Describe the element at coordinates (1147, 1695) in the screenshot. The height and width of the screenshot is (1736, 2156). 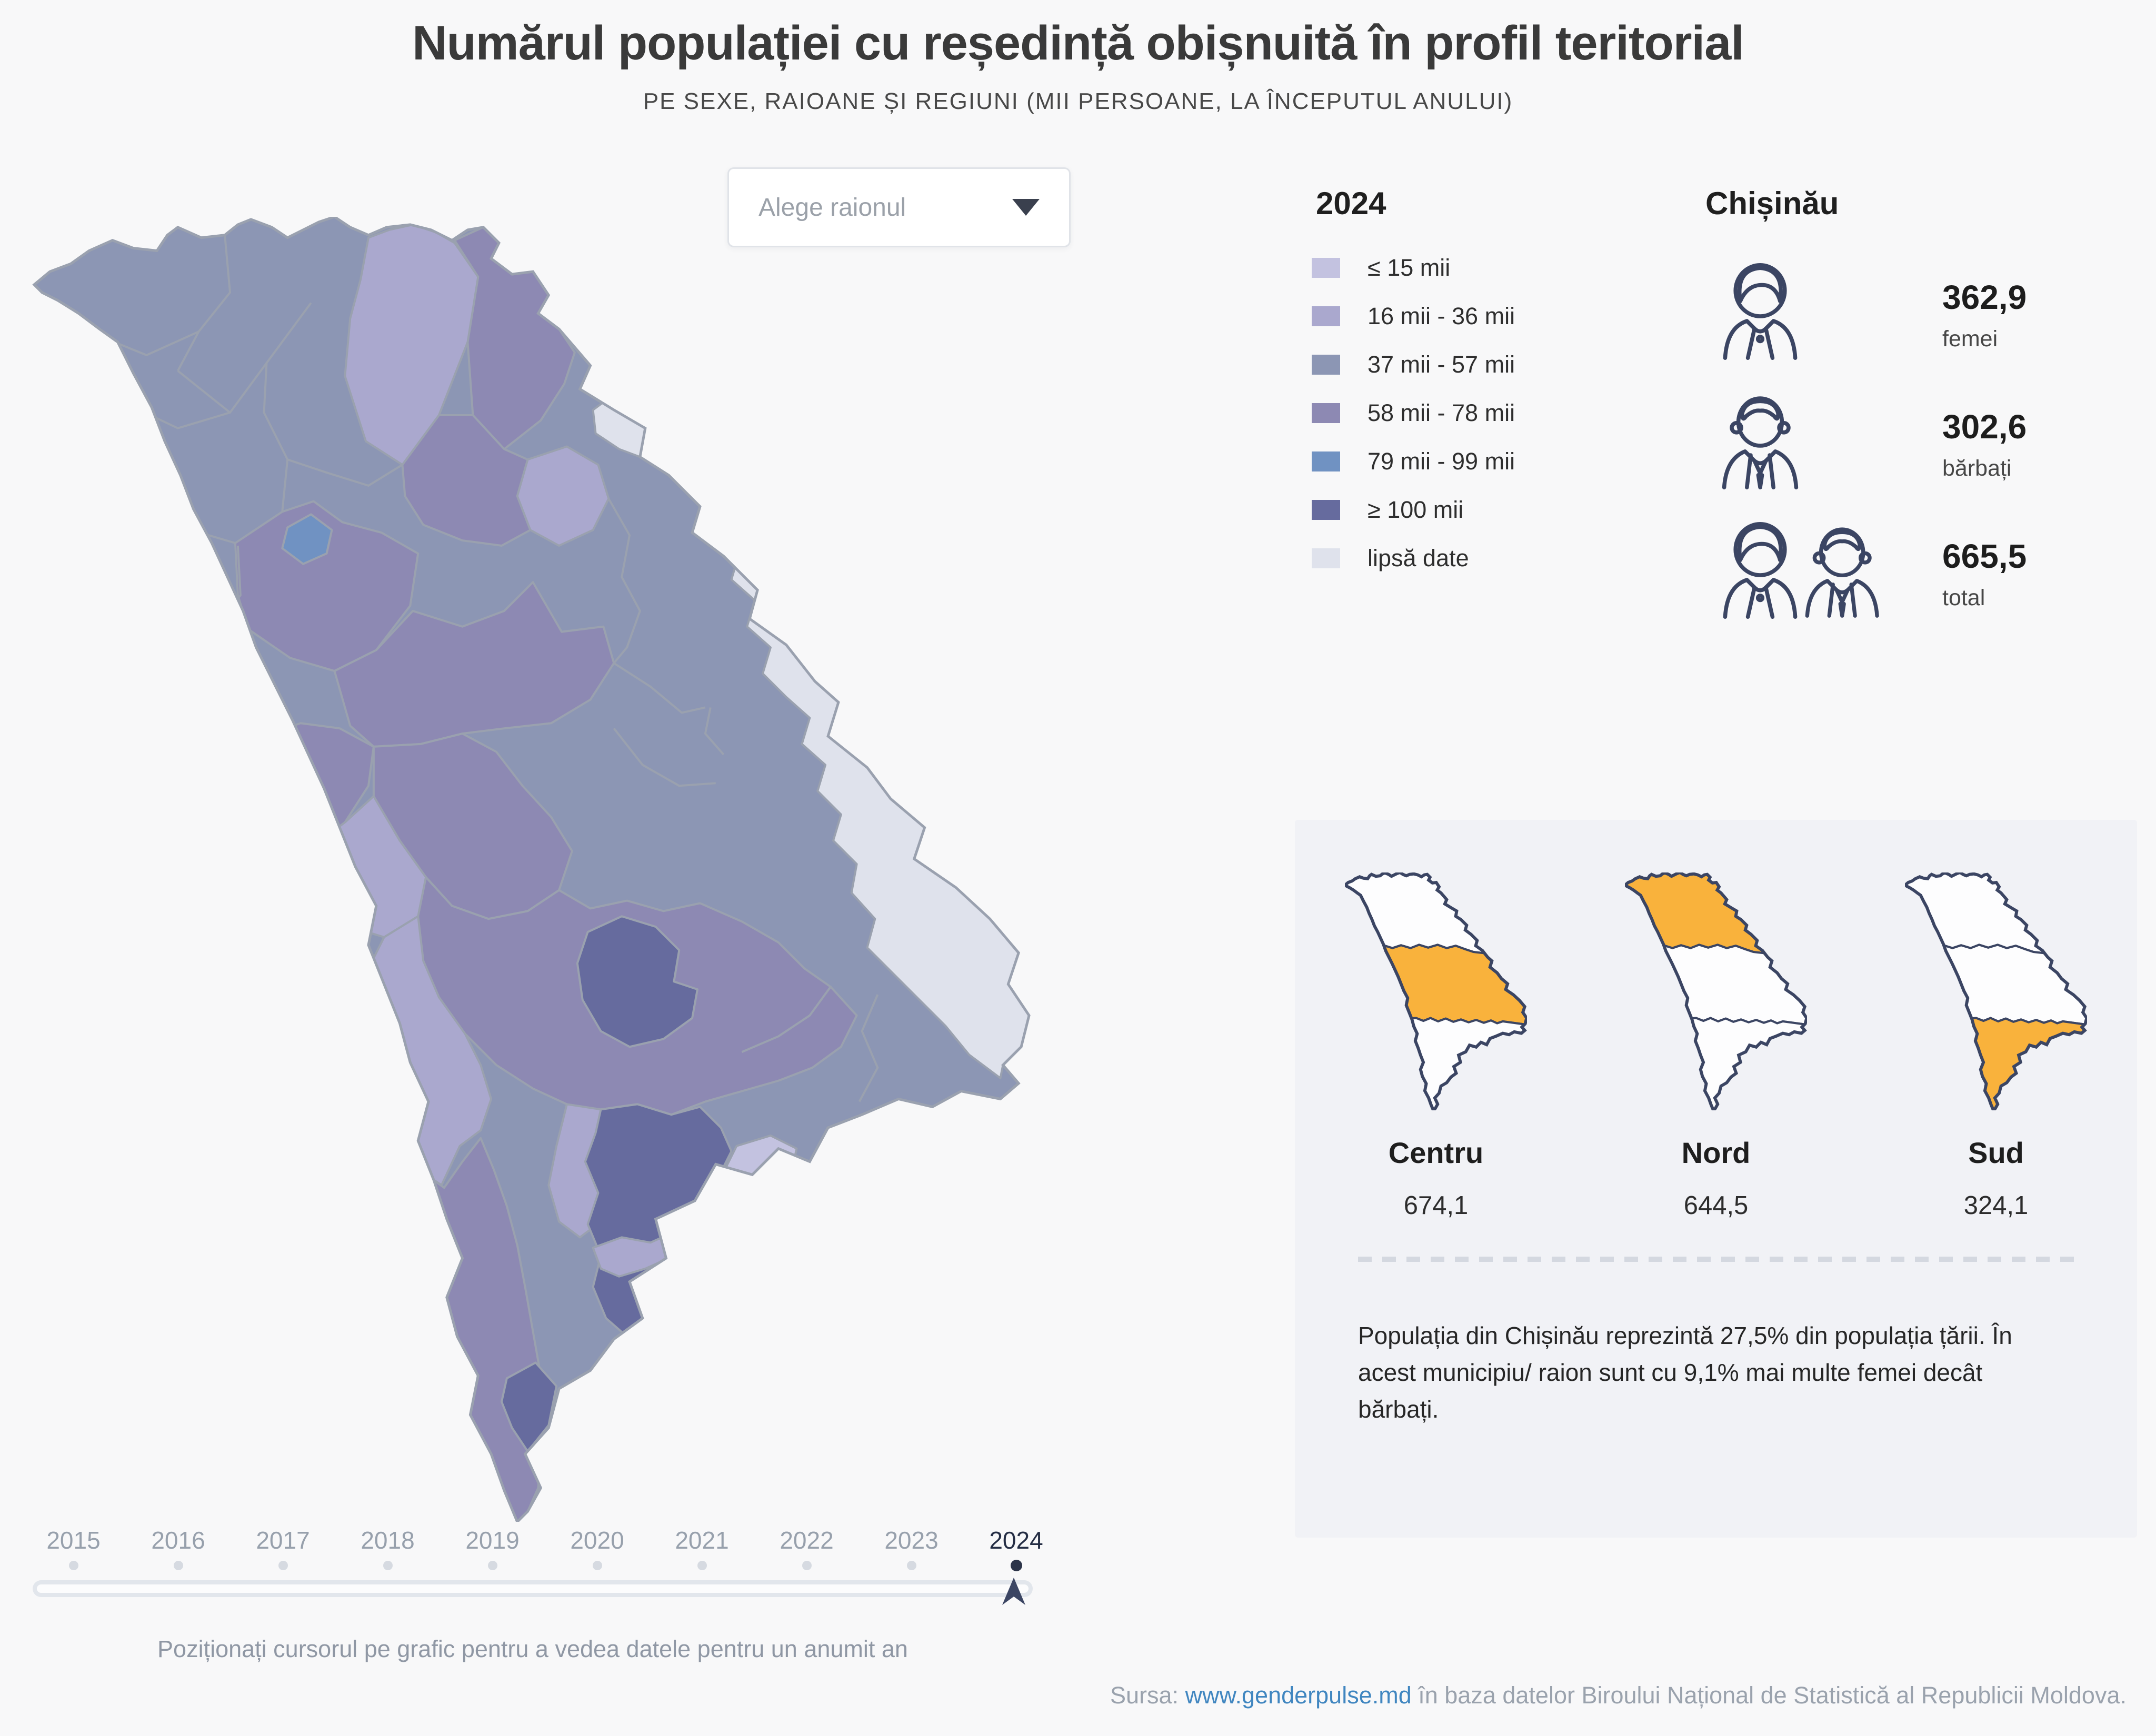
I see `source-prefix: Sursa:` at that location.